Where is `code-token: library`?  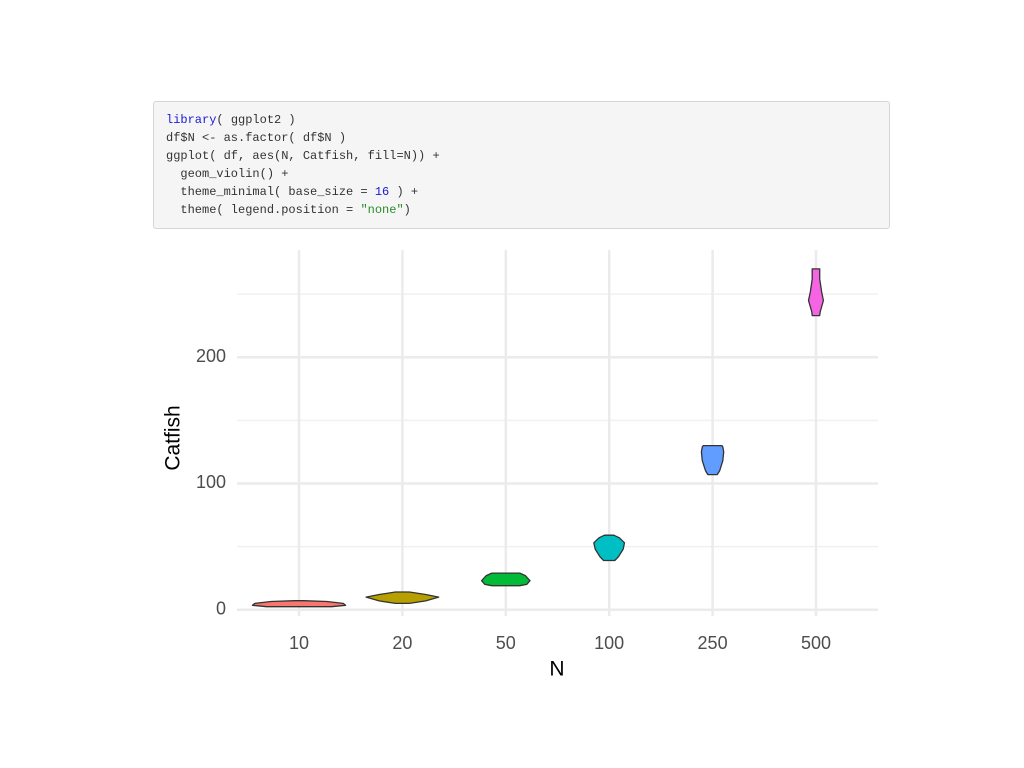
code-token: library is located at coordinates (191, 120).